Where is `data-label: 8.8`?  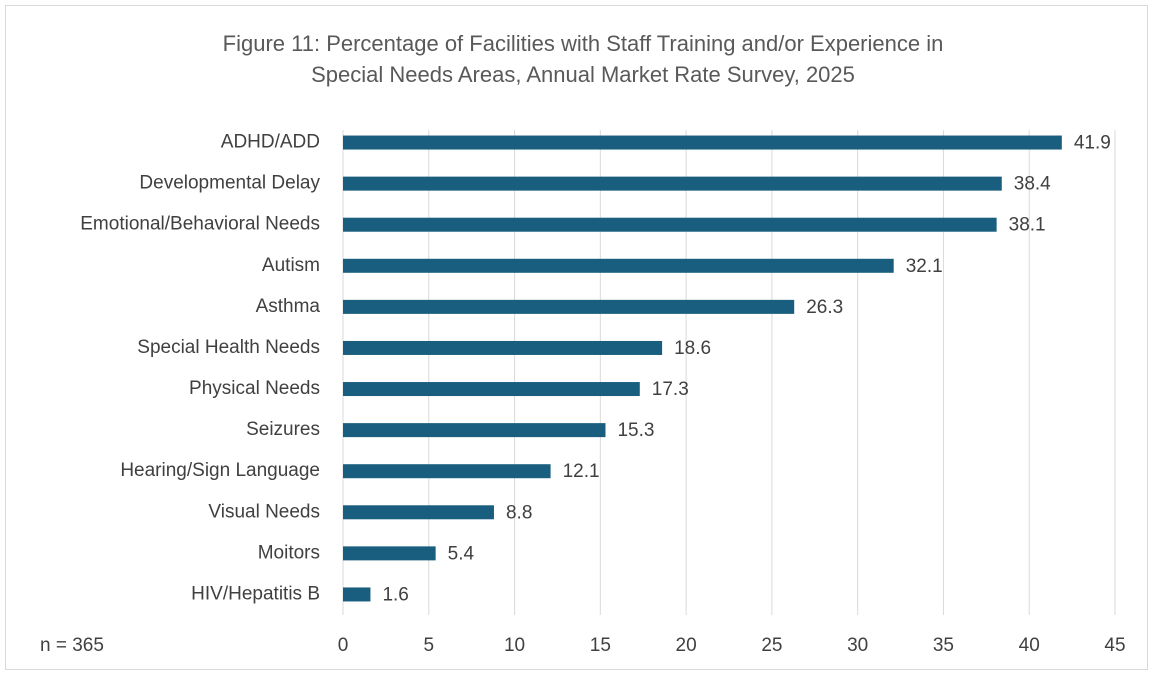
data-label: 8.8 is located at coordinates (519, 512).